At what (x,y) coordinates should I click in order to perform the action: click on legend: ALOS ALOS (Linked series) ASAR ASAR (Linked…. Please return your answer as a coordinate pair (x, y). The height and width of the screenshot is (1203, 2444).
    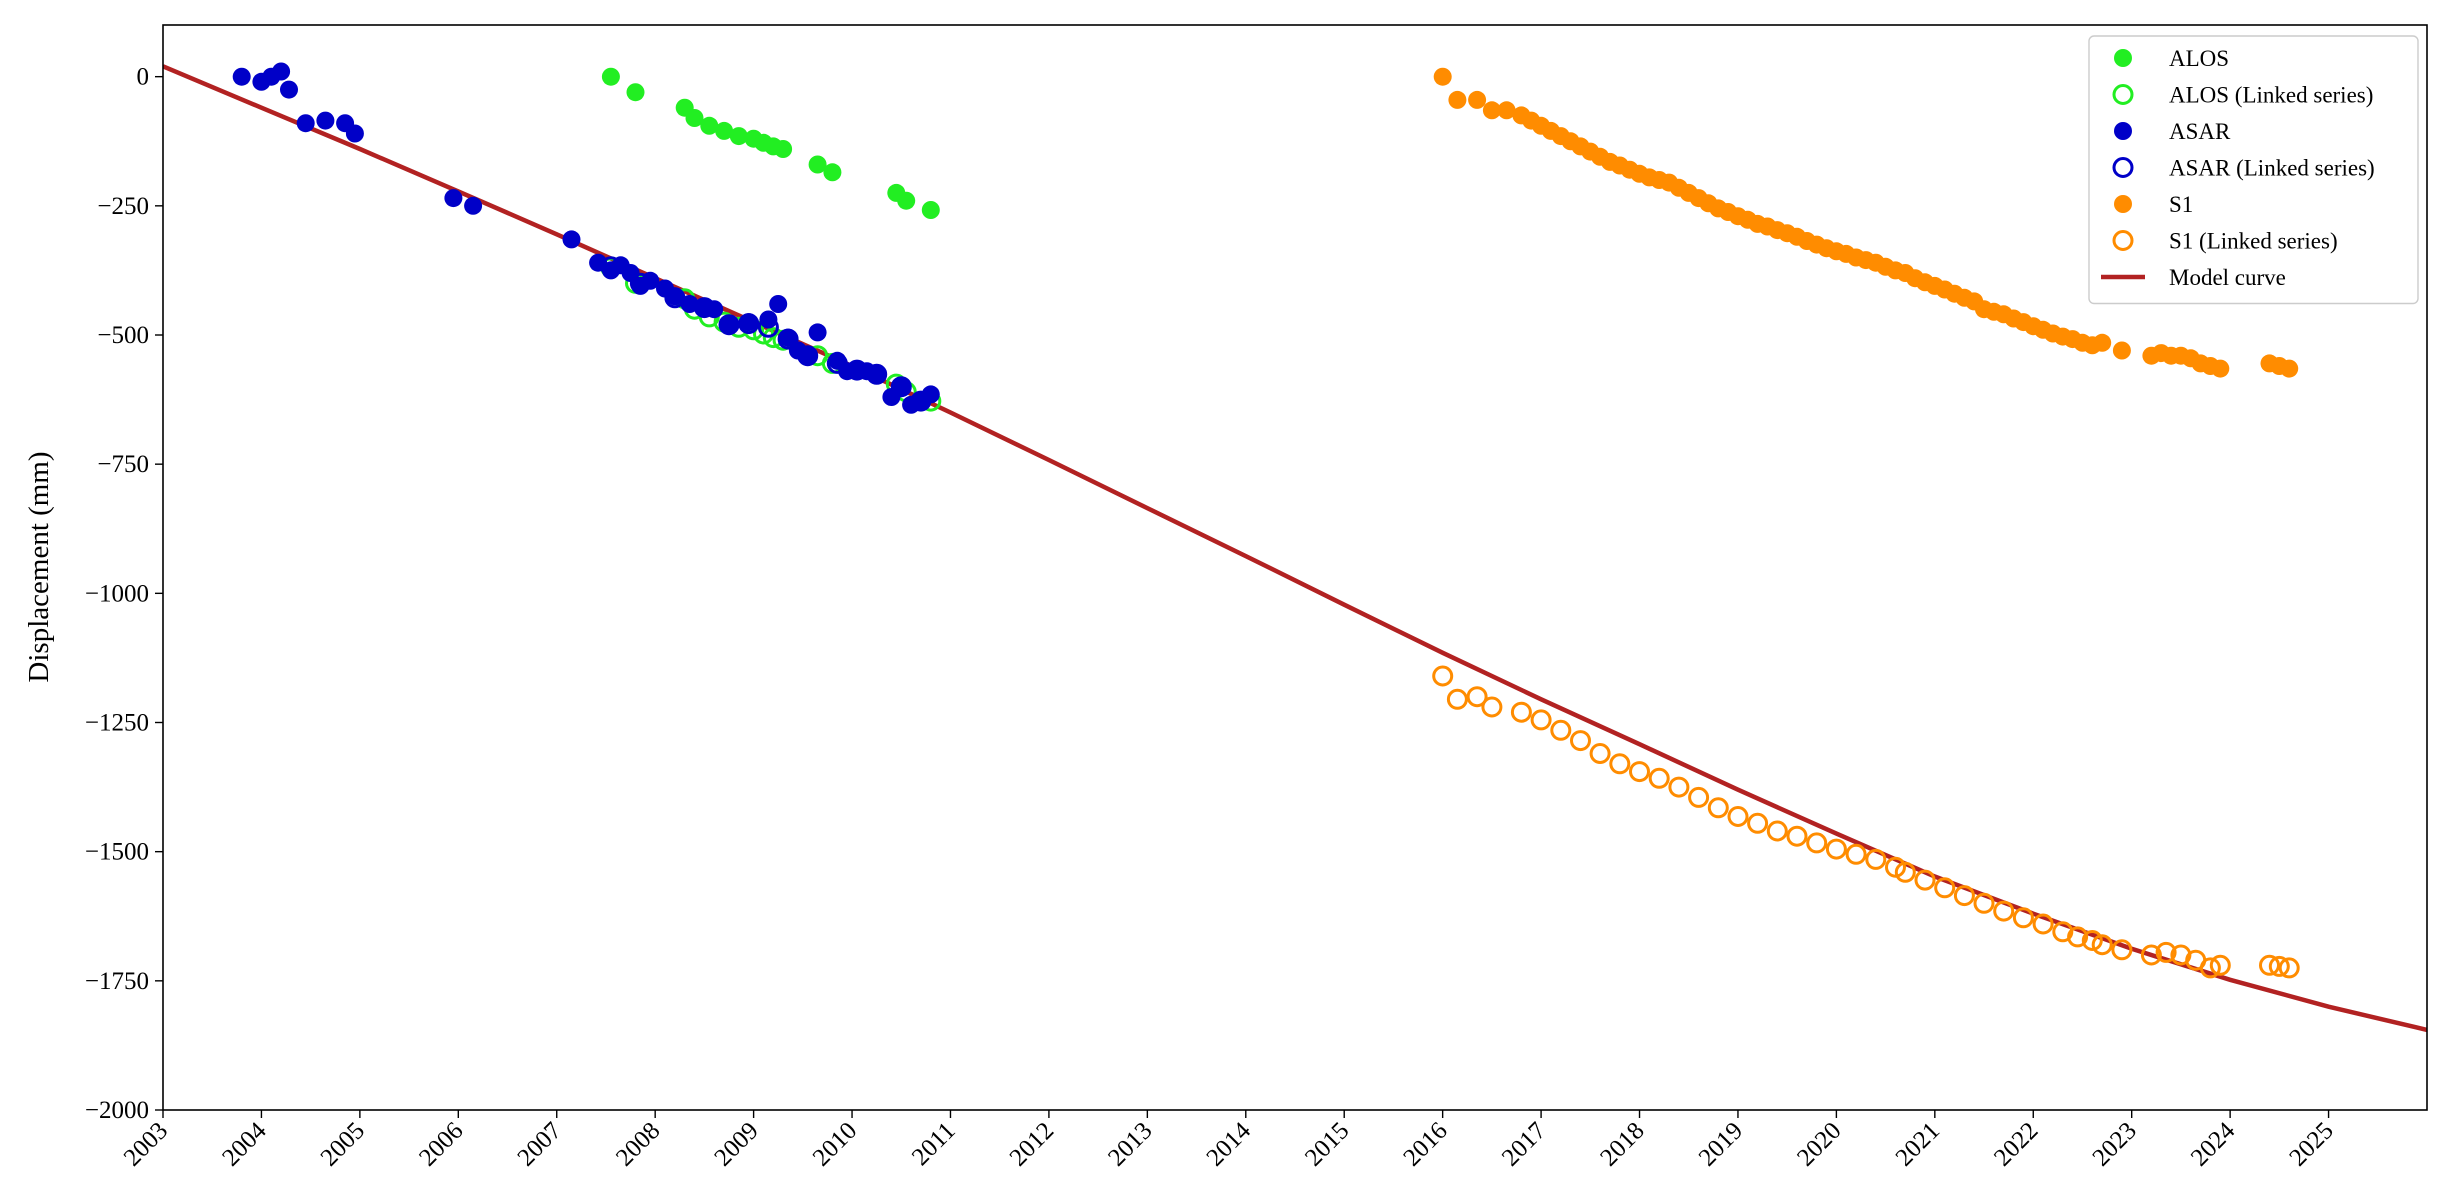
    Looking at the image, I should click on (2253, 170).